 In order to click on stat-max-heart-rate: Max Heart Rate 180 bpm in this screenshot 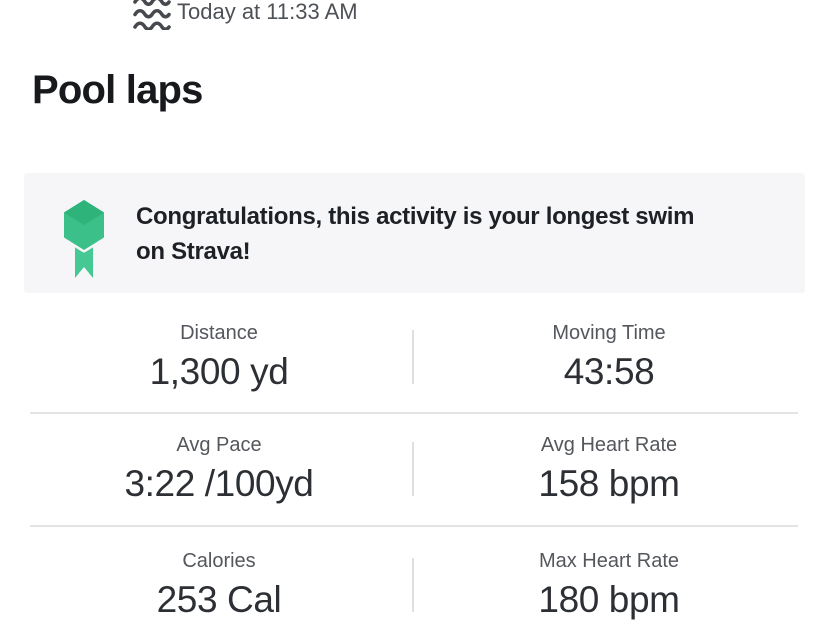, I will do `click(609, 585)`.